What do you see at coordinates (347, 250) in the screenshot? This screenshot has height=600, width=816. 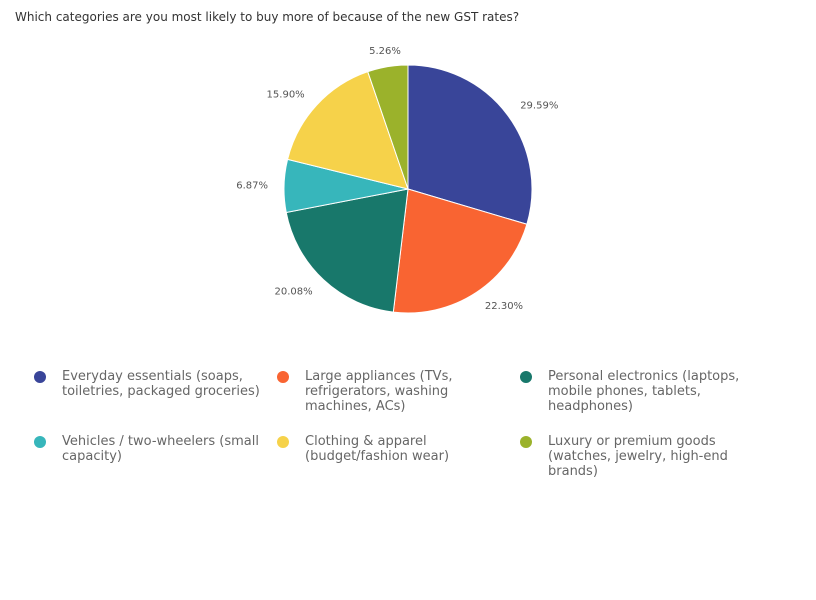 I see `pie-slice-personal-electronics` at bounding box center [347, 250].